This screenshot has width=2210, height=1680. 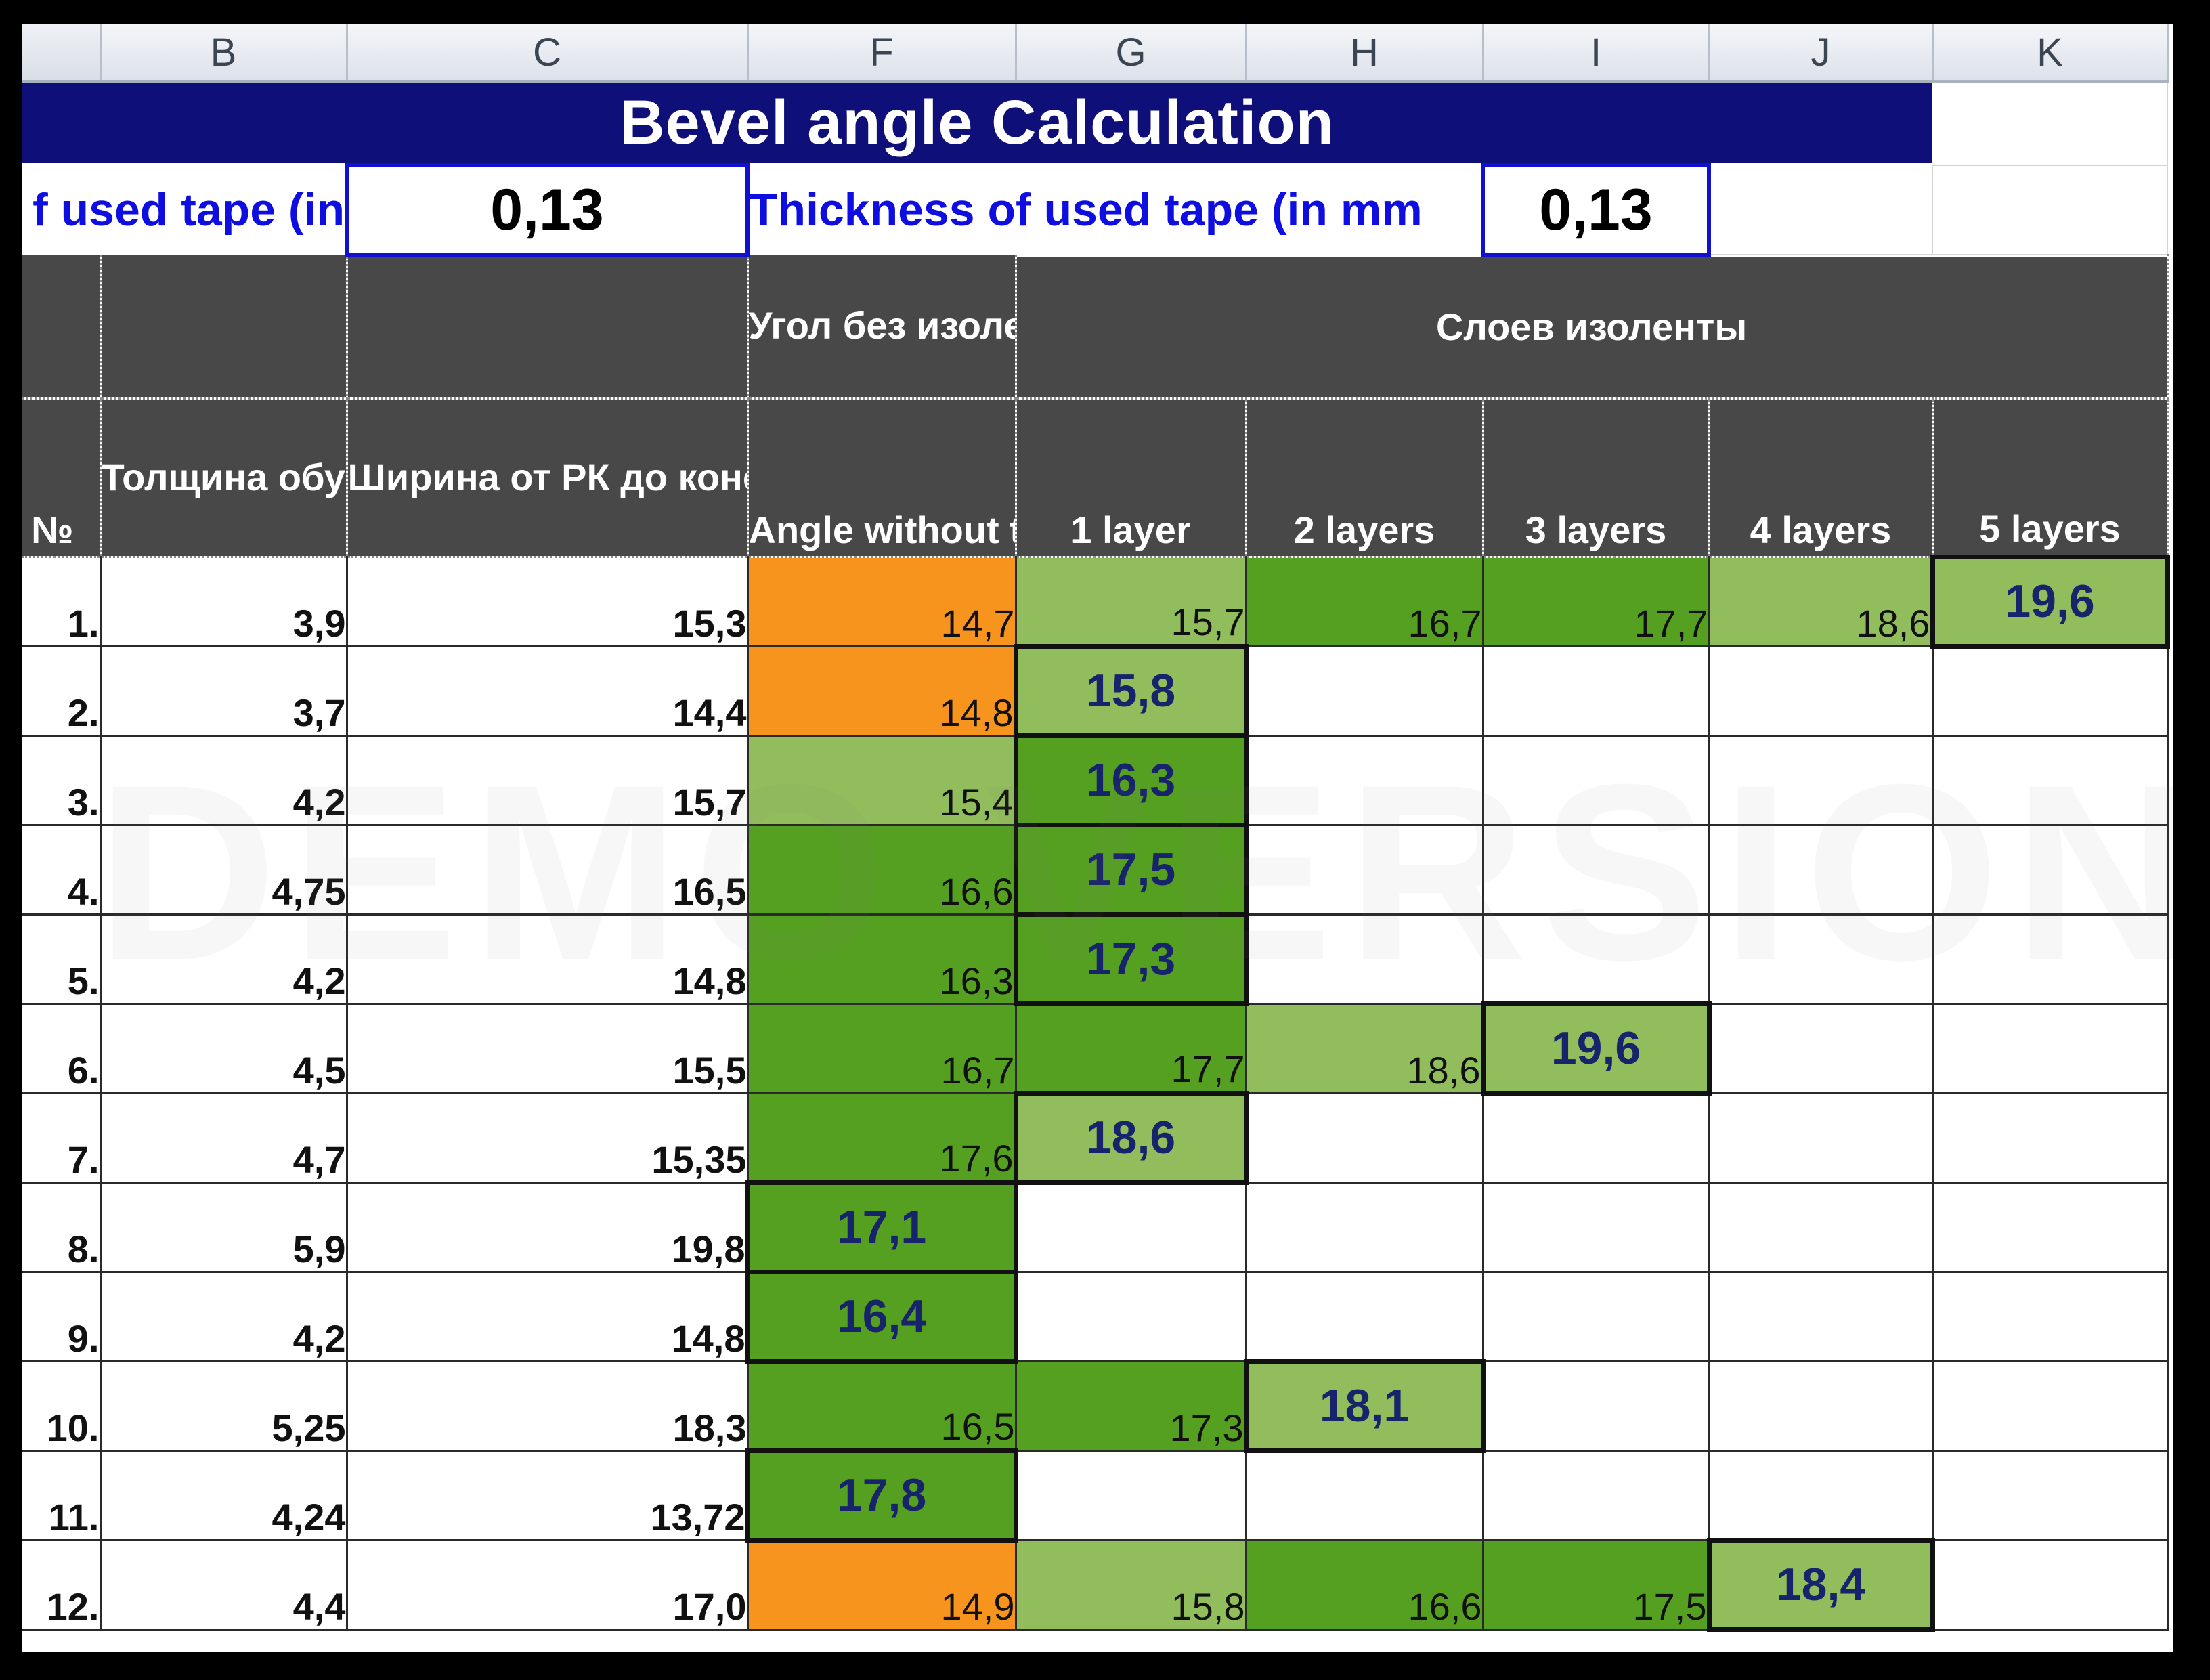 I want to click on row-number-cell: 8., so click(x=62, y=1227).